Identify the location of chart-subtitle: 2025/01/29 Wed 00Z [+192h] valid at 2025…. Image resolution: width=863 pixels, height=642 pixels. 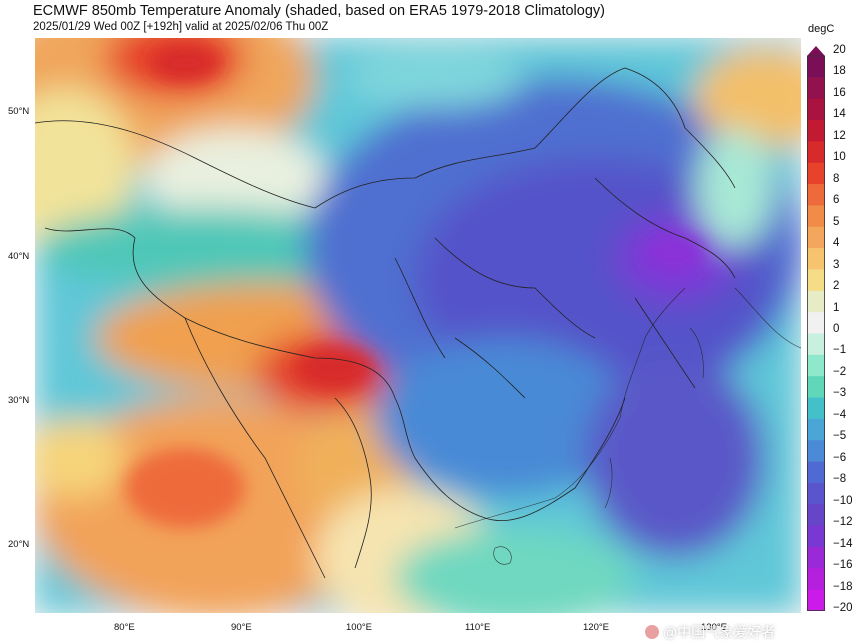
(181, 27).